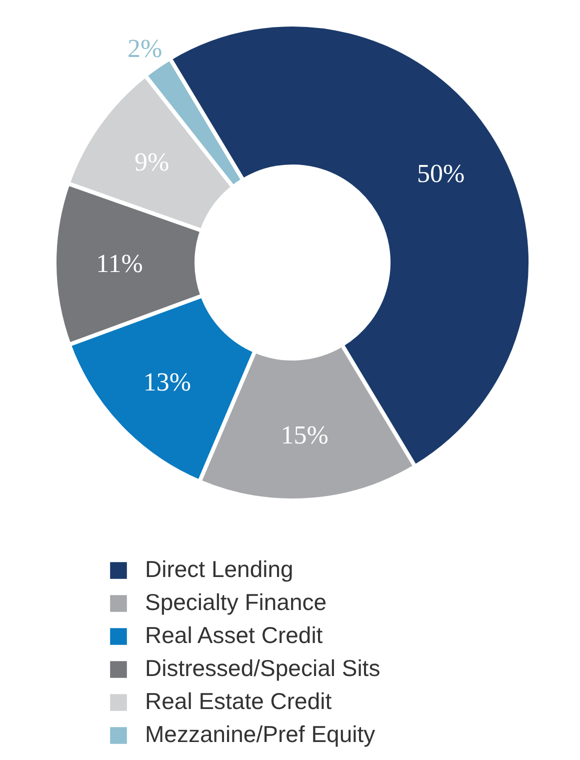 This screenshot has height=760, width=580. I want to click on data-label: 11%, so click(119, 263).